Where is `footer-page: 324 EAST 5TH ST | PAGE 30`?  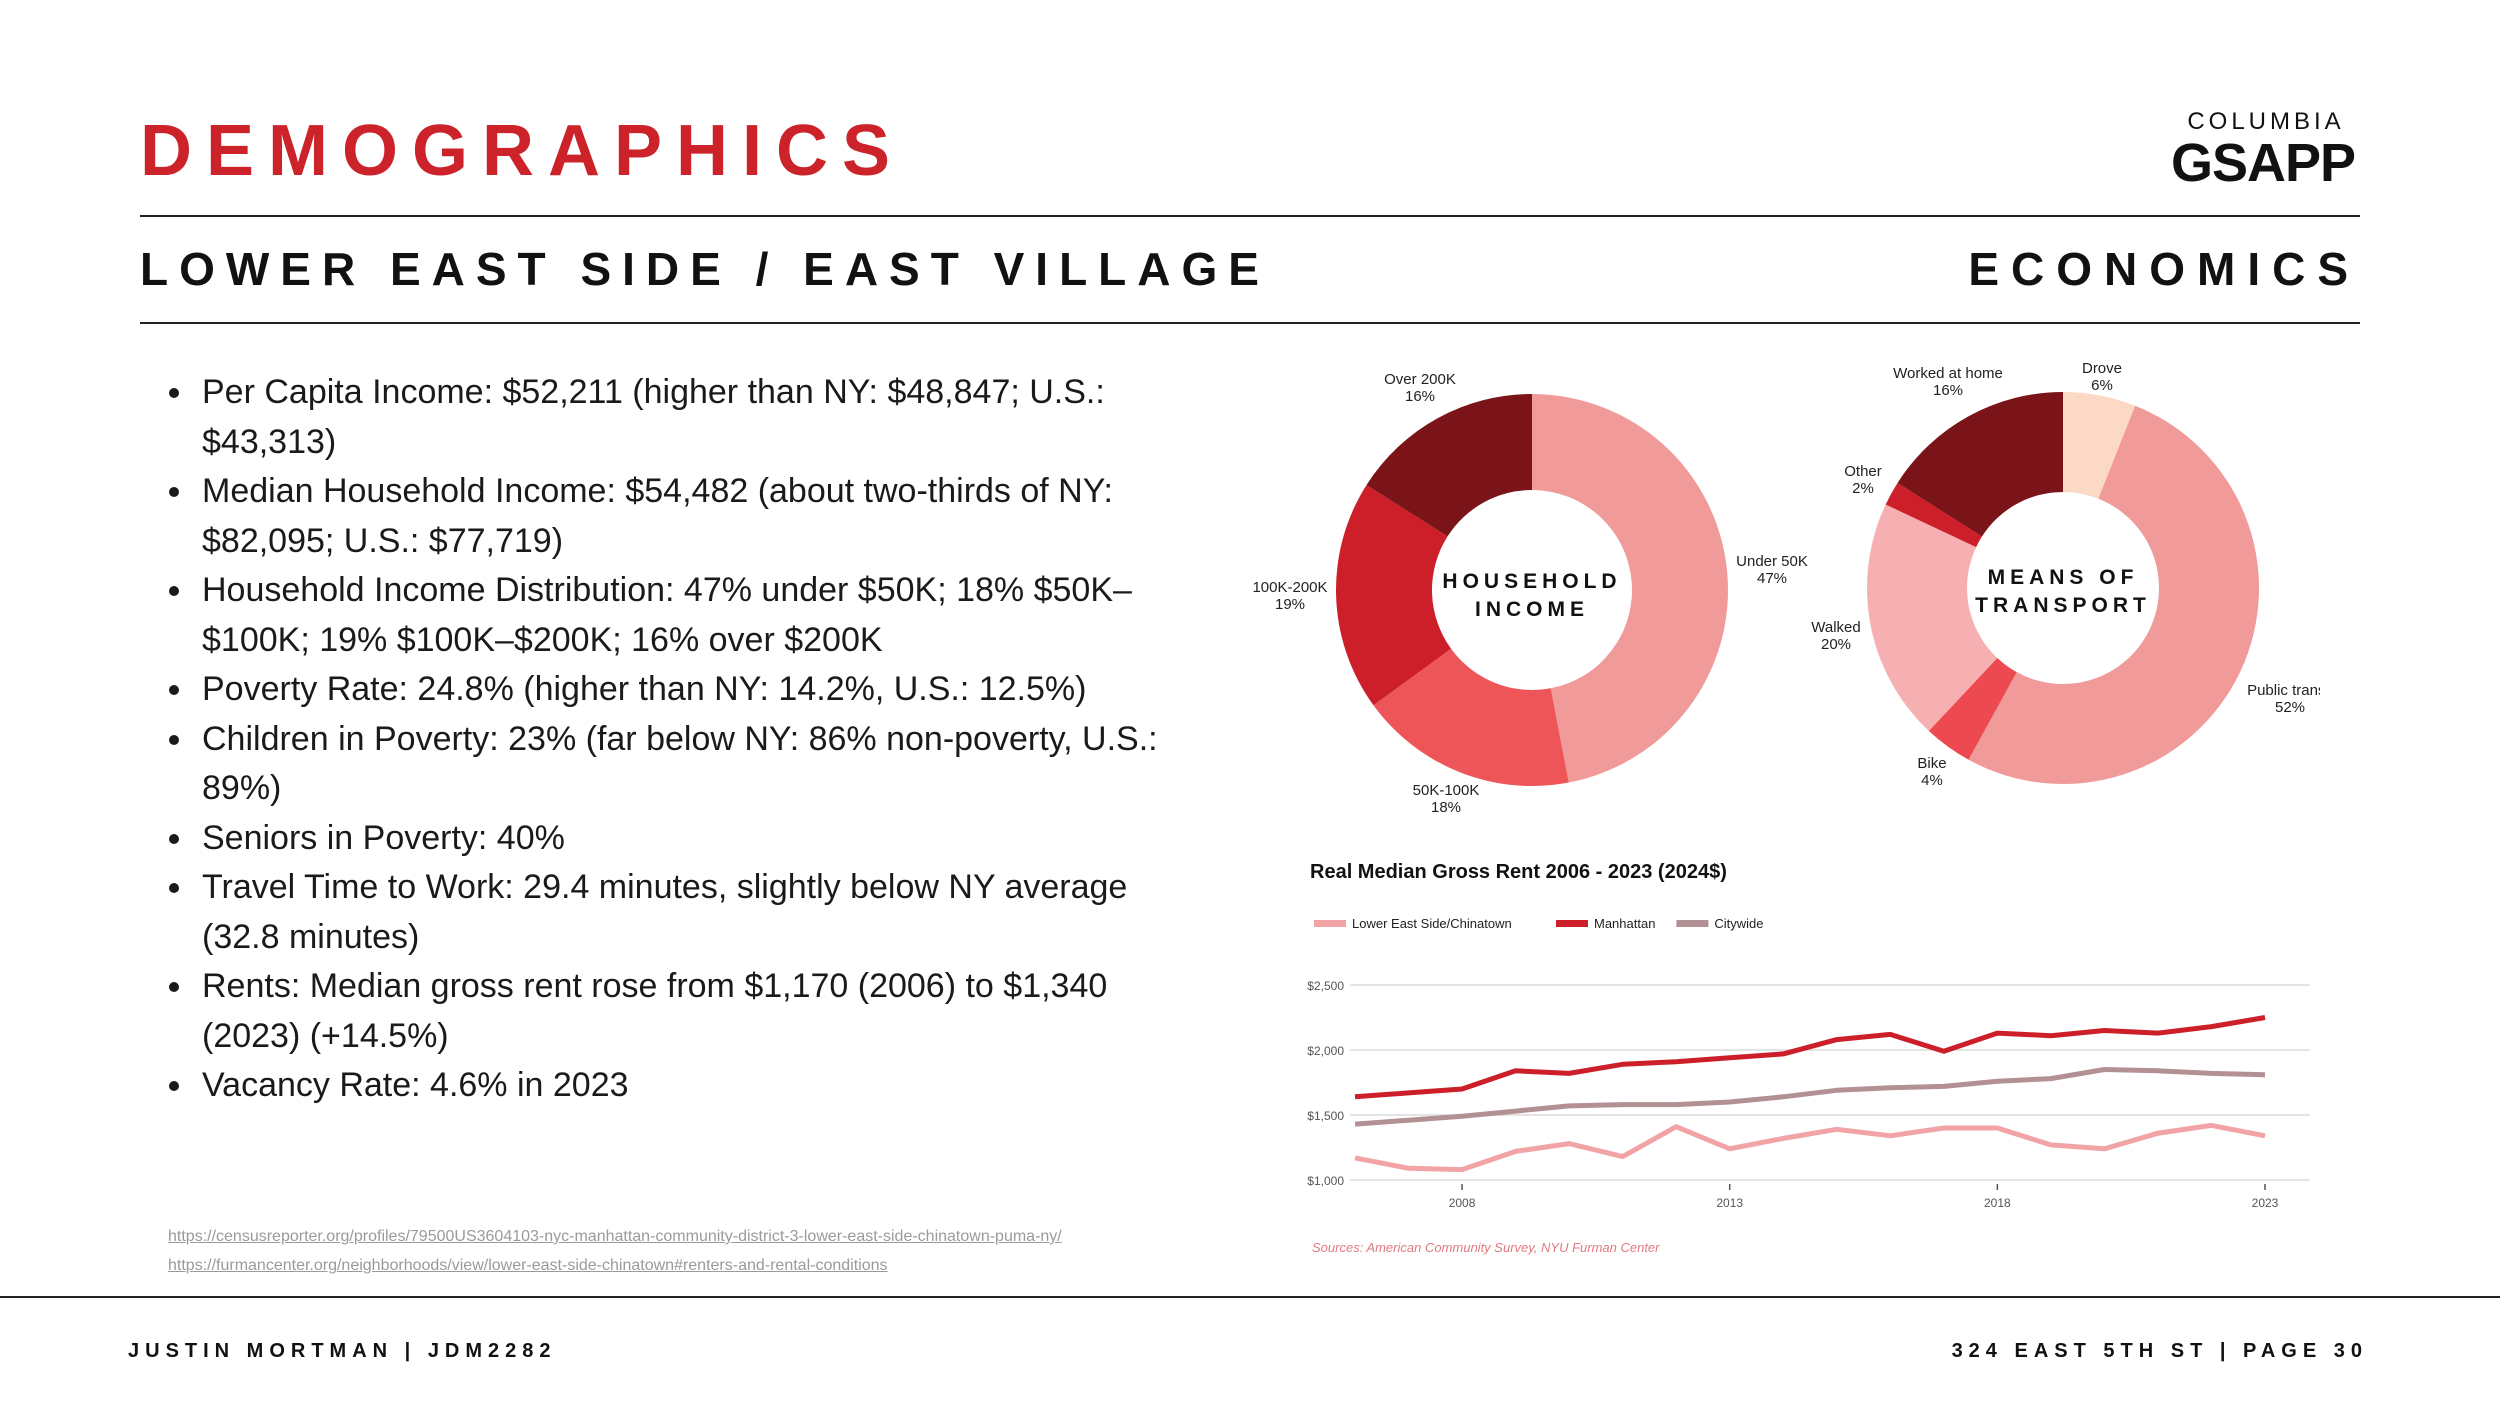 footer-page: 324 EAST 5TH ST | PAGE 30 is located at coordinates (2159, 1351).